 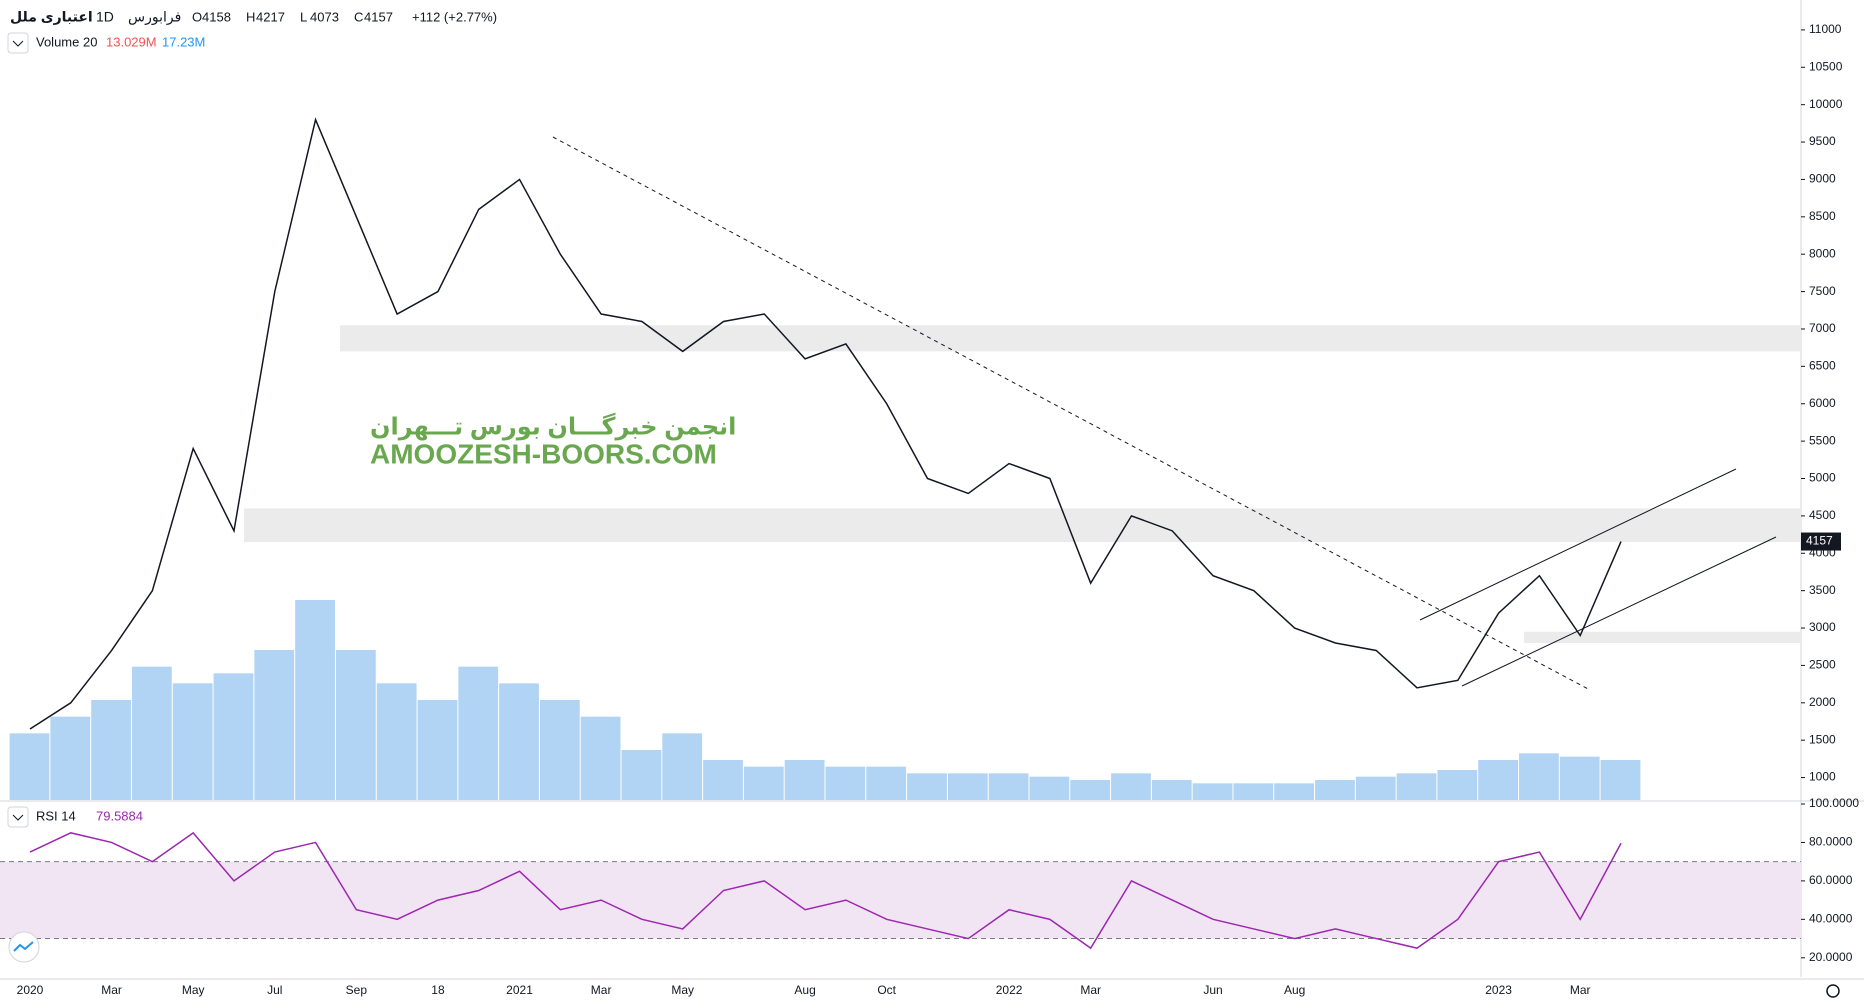 What do you see at coordinates (1822, 141) in the screenshot?
I see `y-tick-label: 9500` at bounding box center [1822, 141].